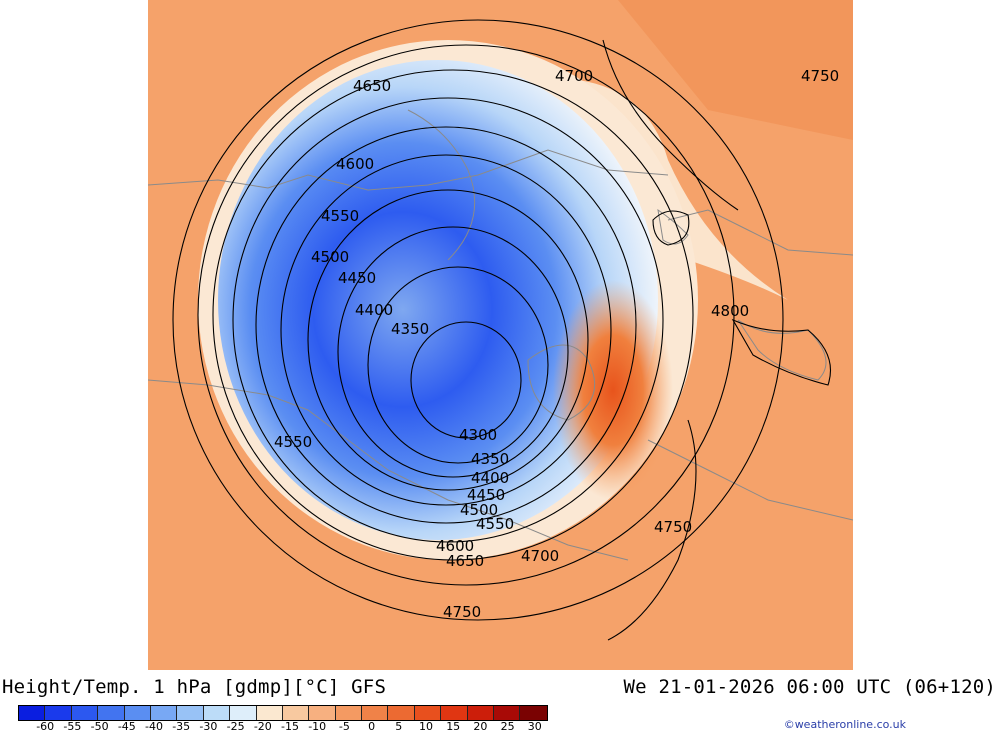 This screenshot has height=733, width=1000. What do you see at coordinates (154, 726) in the screenshot?
I see `color-scale-tick-label: -40` at bounding box center [154, 726].